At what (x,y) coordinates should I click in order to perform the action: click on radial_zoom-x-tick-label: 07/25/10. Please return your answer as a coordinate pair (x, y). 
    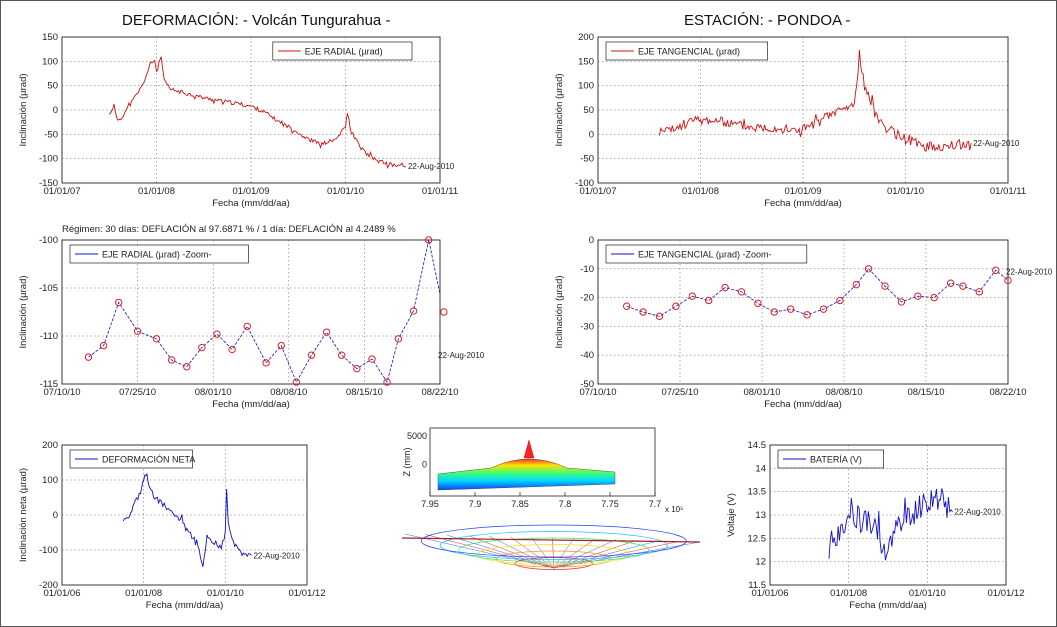
    Looking at the image, I should click on (137, 392).